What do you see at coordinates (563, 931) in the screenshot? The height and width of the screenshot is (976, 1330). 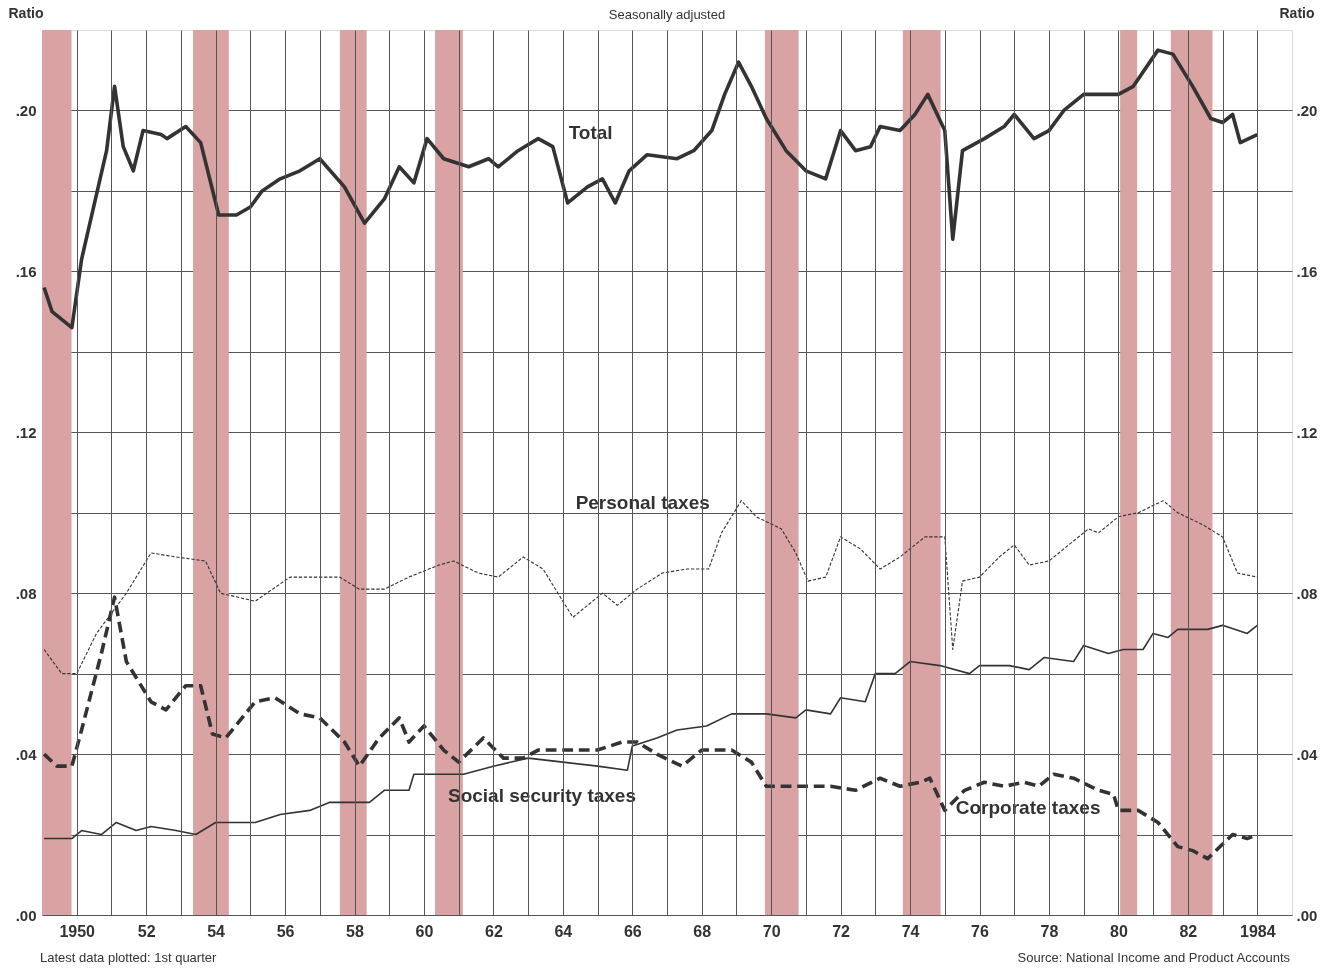 I see `x-tick-label: 64` at bounding box center [563, 931].